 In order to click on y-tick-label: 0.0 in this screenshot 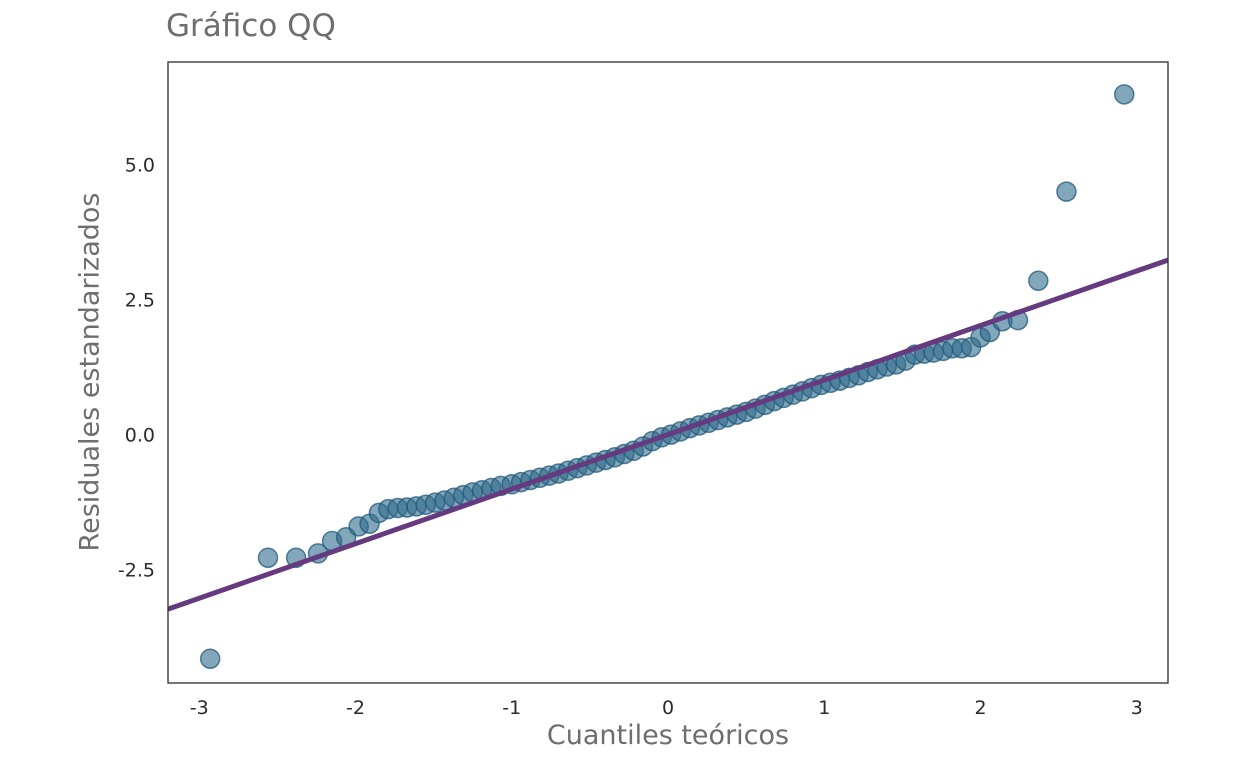, I will do `click(140, 436)`.